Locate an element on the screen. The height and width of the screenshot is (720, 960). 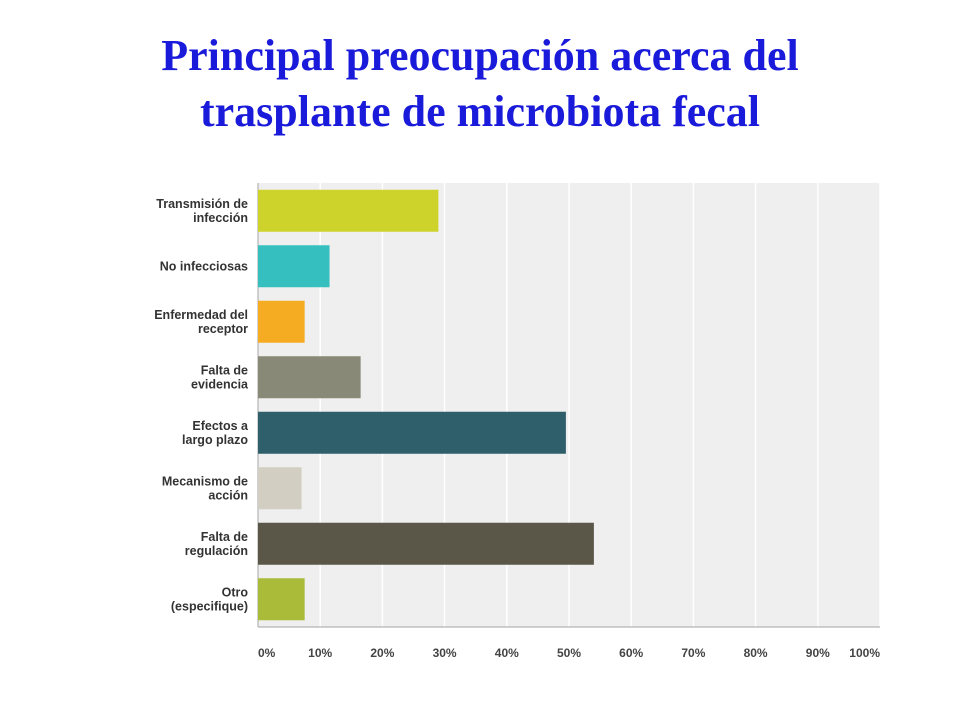
x-tick-label: 90% is located at coordinates (818, 653).